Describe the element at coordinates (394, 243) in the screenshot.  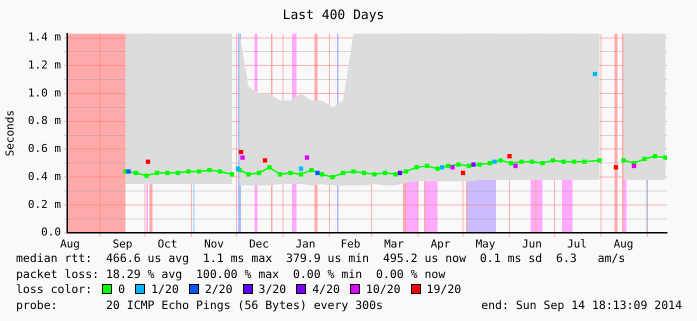
I see `x-tick-label: Mar` at that location.